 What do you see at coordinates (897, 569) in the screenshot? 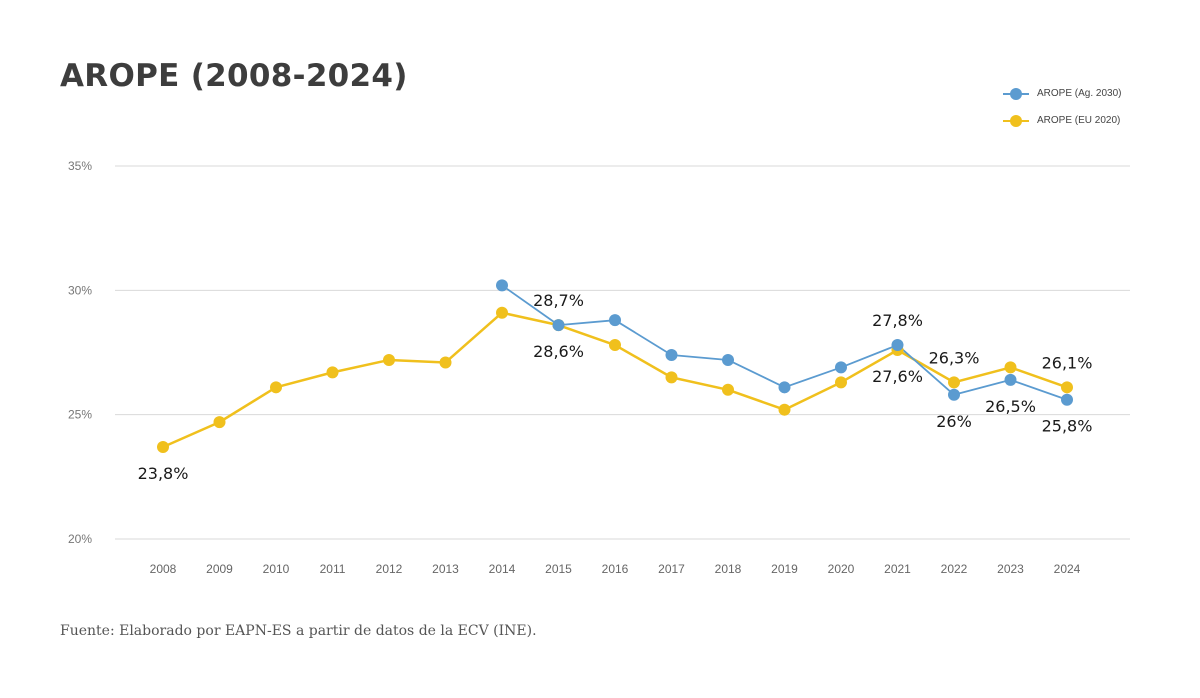
I see `x-tick-label: 2021` at bounding box center [897, 569].